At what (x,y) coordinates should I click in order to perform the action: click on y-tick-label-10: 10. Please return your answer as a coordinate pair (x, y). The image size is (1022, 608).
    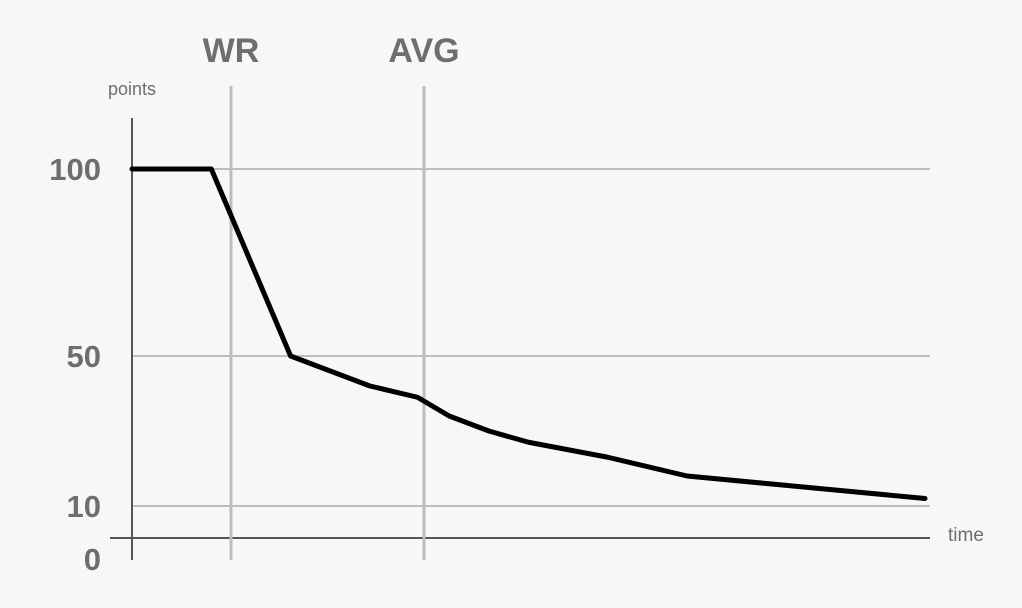
    Looking at the image, I should click on (84, 506).